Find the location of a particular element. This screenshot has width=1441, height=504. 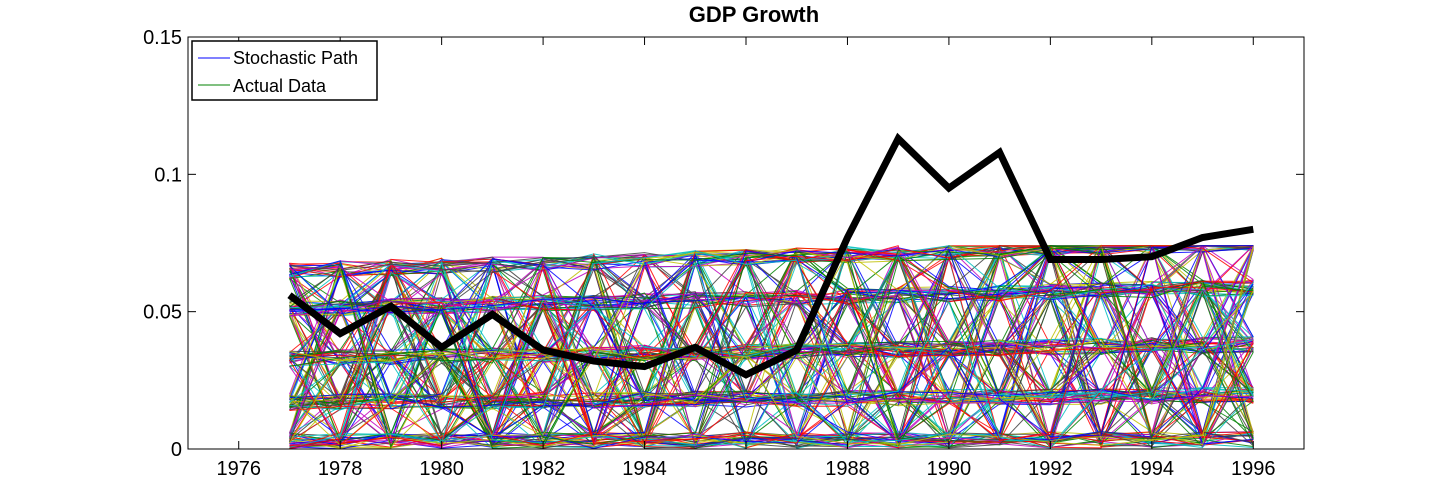

x-tick-label: 1976 is located at coordinates (238, 469).